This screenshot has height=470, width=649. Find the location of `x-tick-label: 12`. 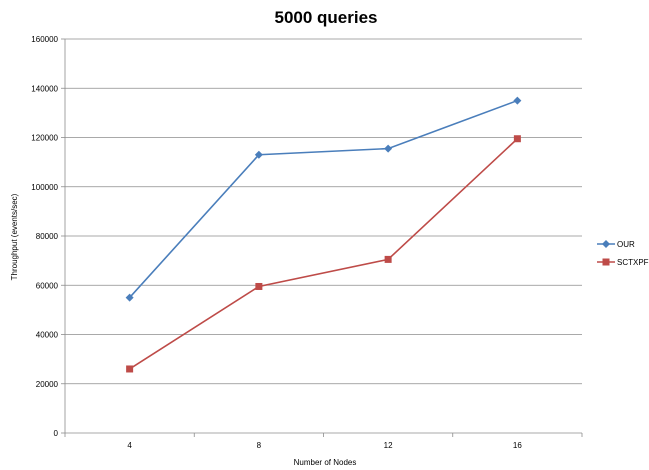

x-tick-label: 12 is located at coordinates (388, 445).